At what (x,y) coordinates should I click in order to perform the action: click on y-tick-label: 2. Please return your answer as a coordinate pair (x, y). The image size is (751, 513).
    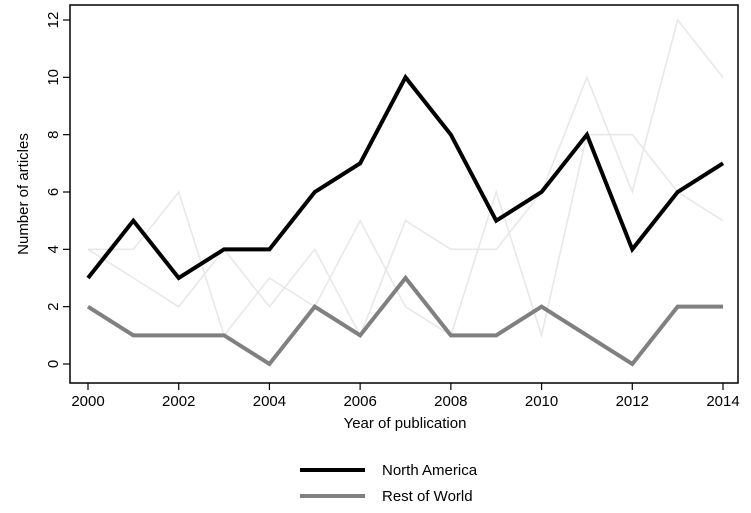
    Looking at the image, I should click on (53, 306).